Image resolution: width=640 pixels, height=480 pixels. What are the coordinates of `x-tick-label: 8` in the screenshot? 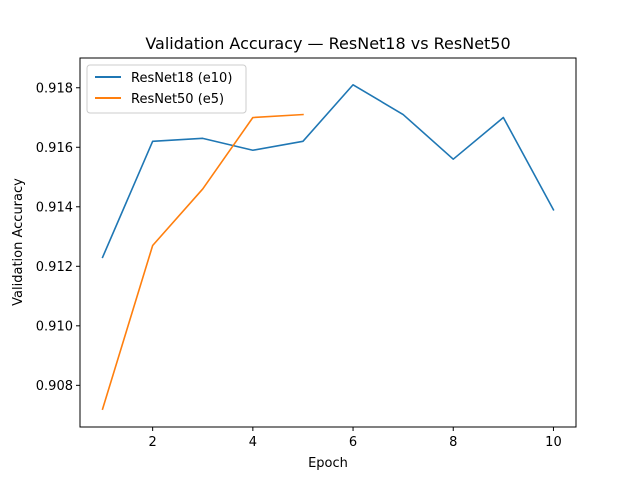 It's located at (453, 442).